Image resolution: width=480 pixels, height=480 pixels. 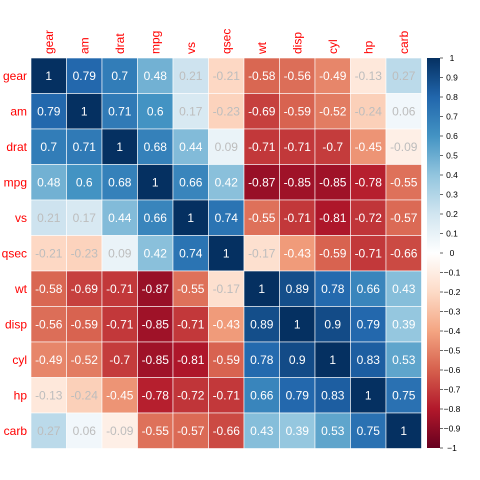 I want to click on cell-value-label: 0.74, so click(x=227, y=218).